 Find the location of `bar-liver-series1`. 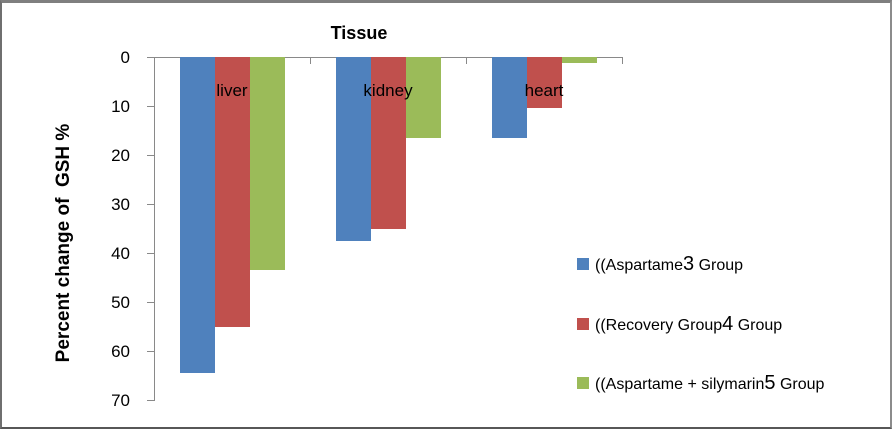

bar-liver-series1 is located at coordinates (197, 215).